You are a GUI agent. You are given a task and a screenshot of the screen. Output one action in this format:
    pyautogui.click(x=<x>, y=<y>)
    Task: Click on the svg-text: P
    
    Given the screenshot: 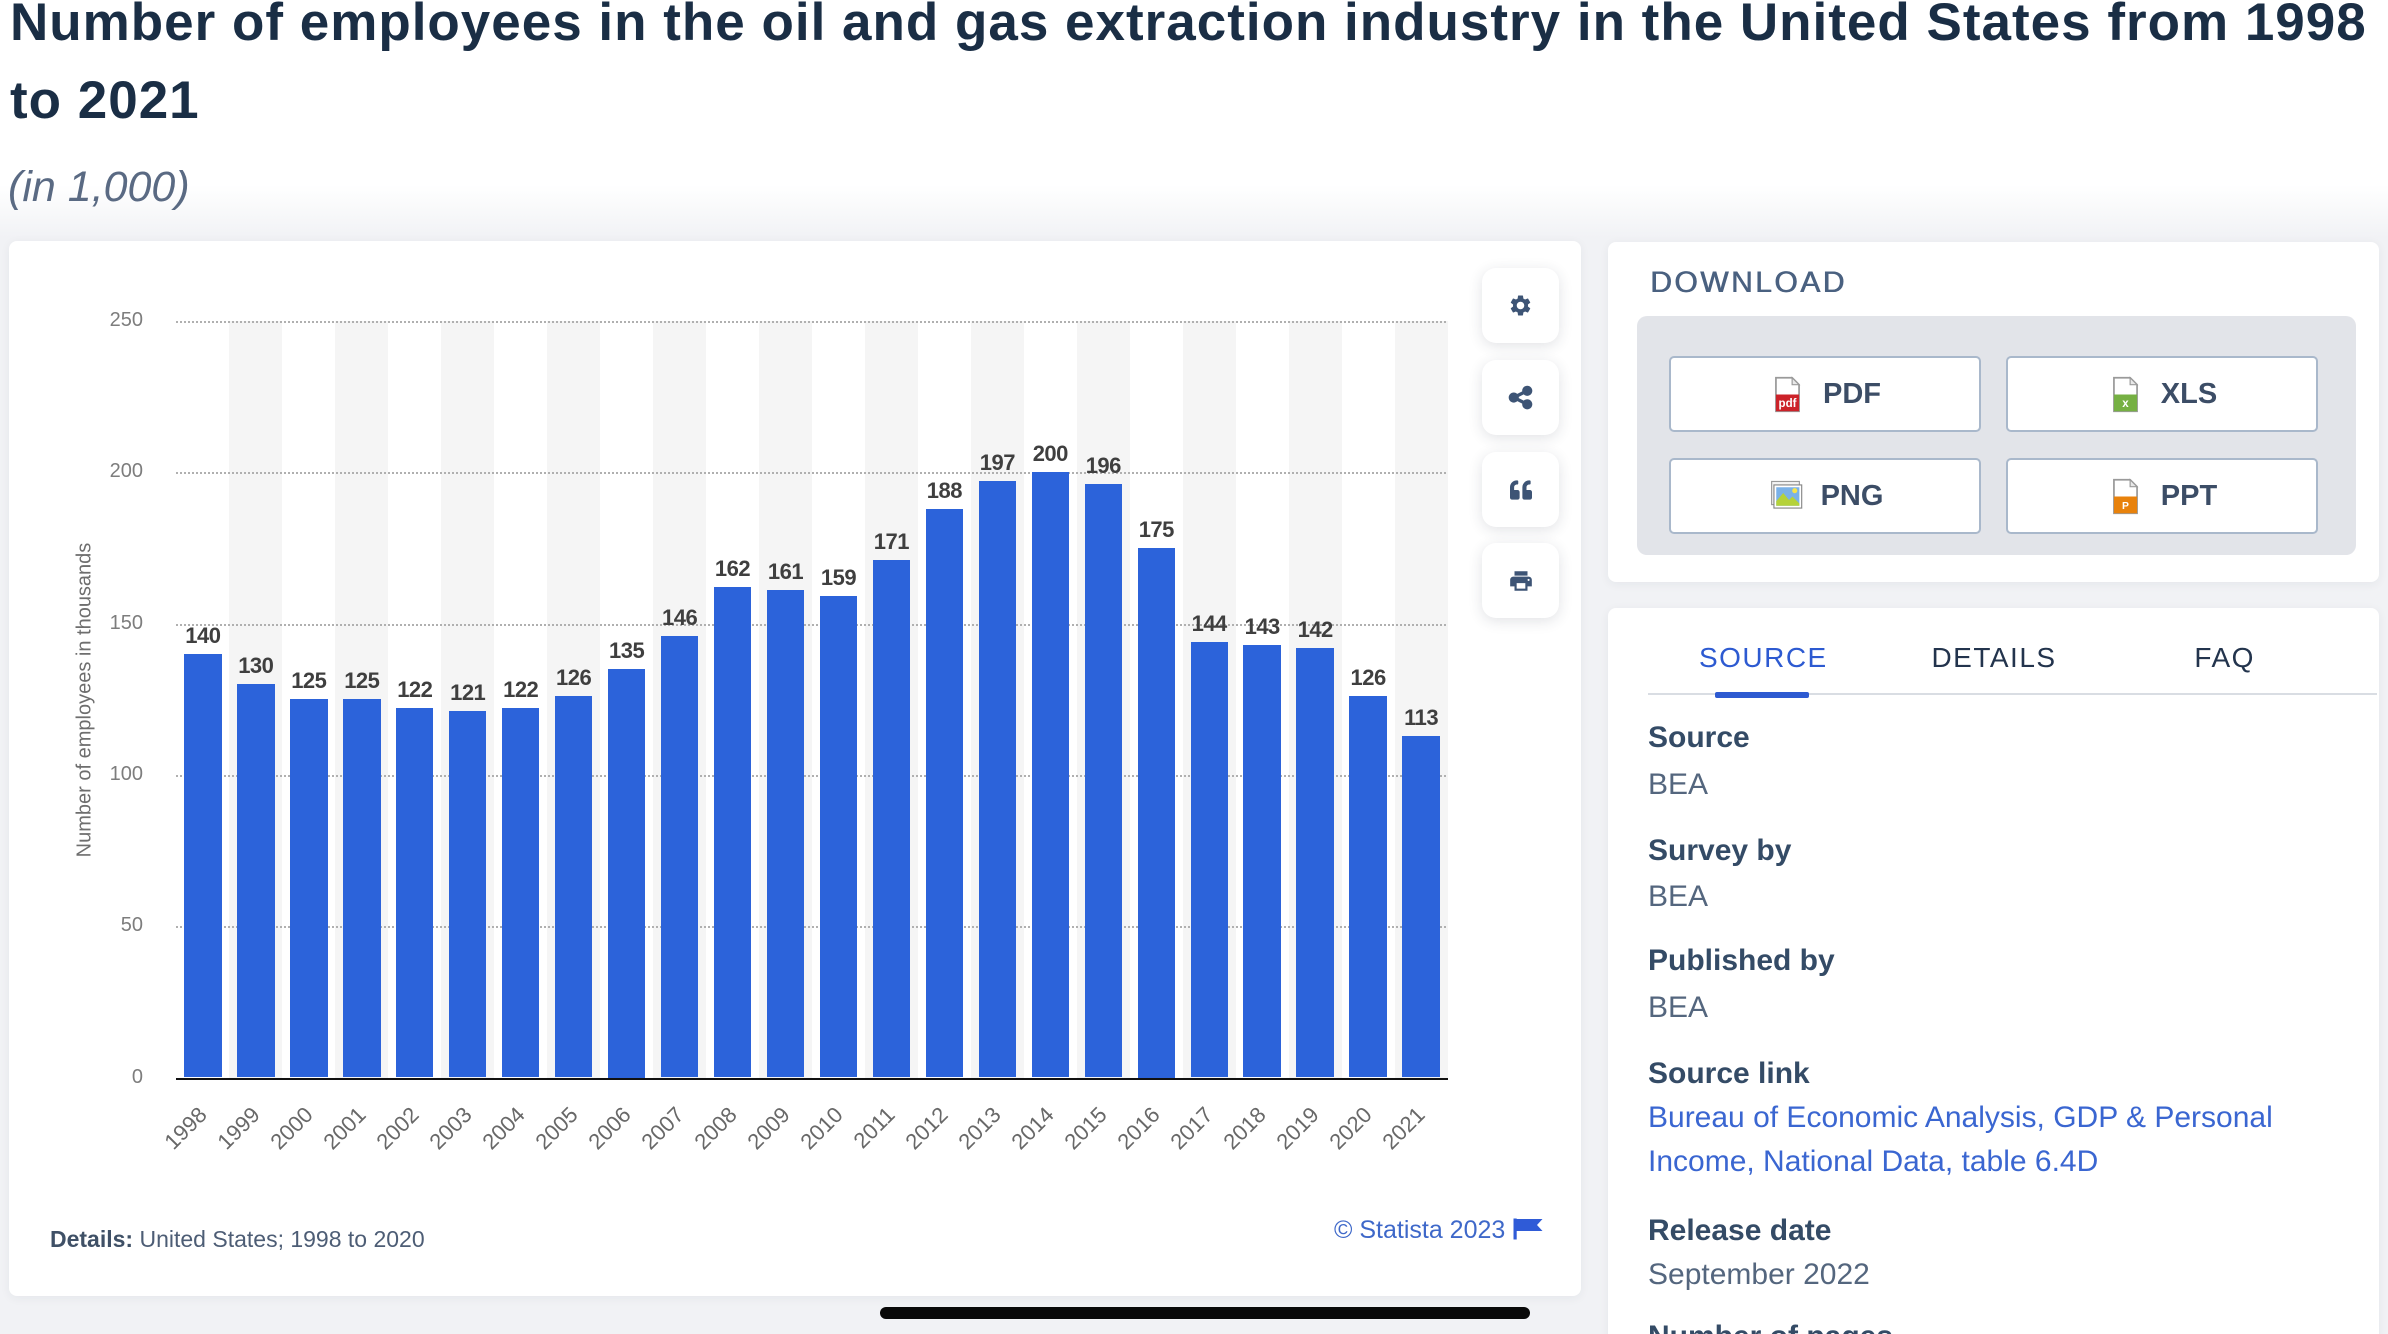 What is the action you would take?
    pyautogui.click(x=2125, y=506)
    